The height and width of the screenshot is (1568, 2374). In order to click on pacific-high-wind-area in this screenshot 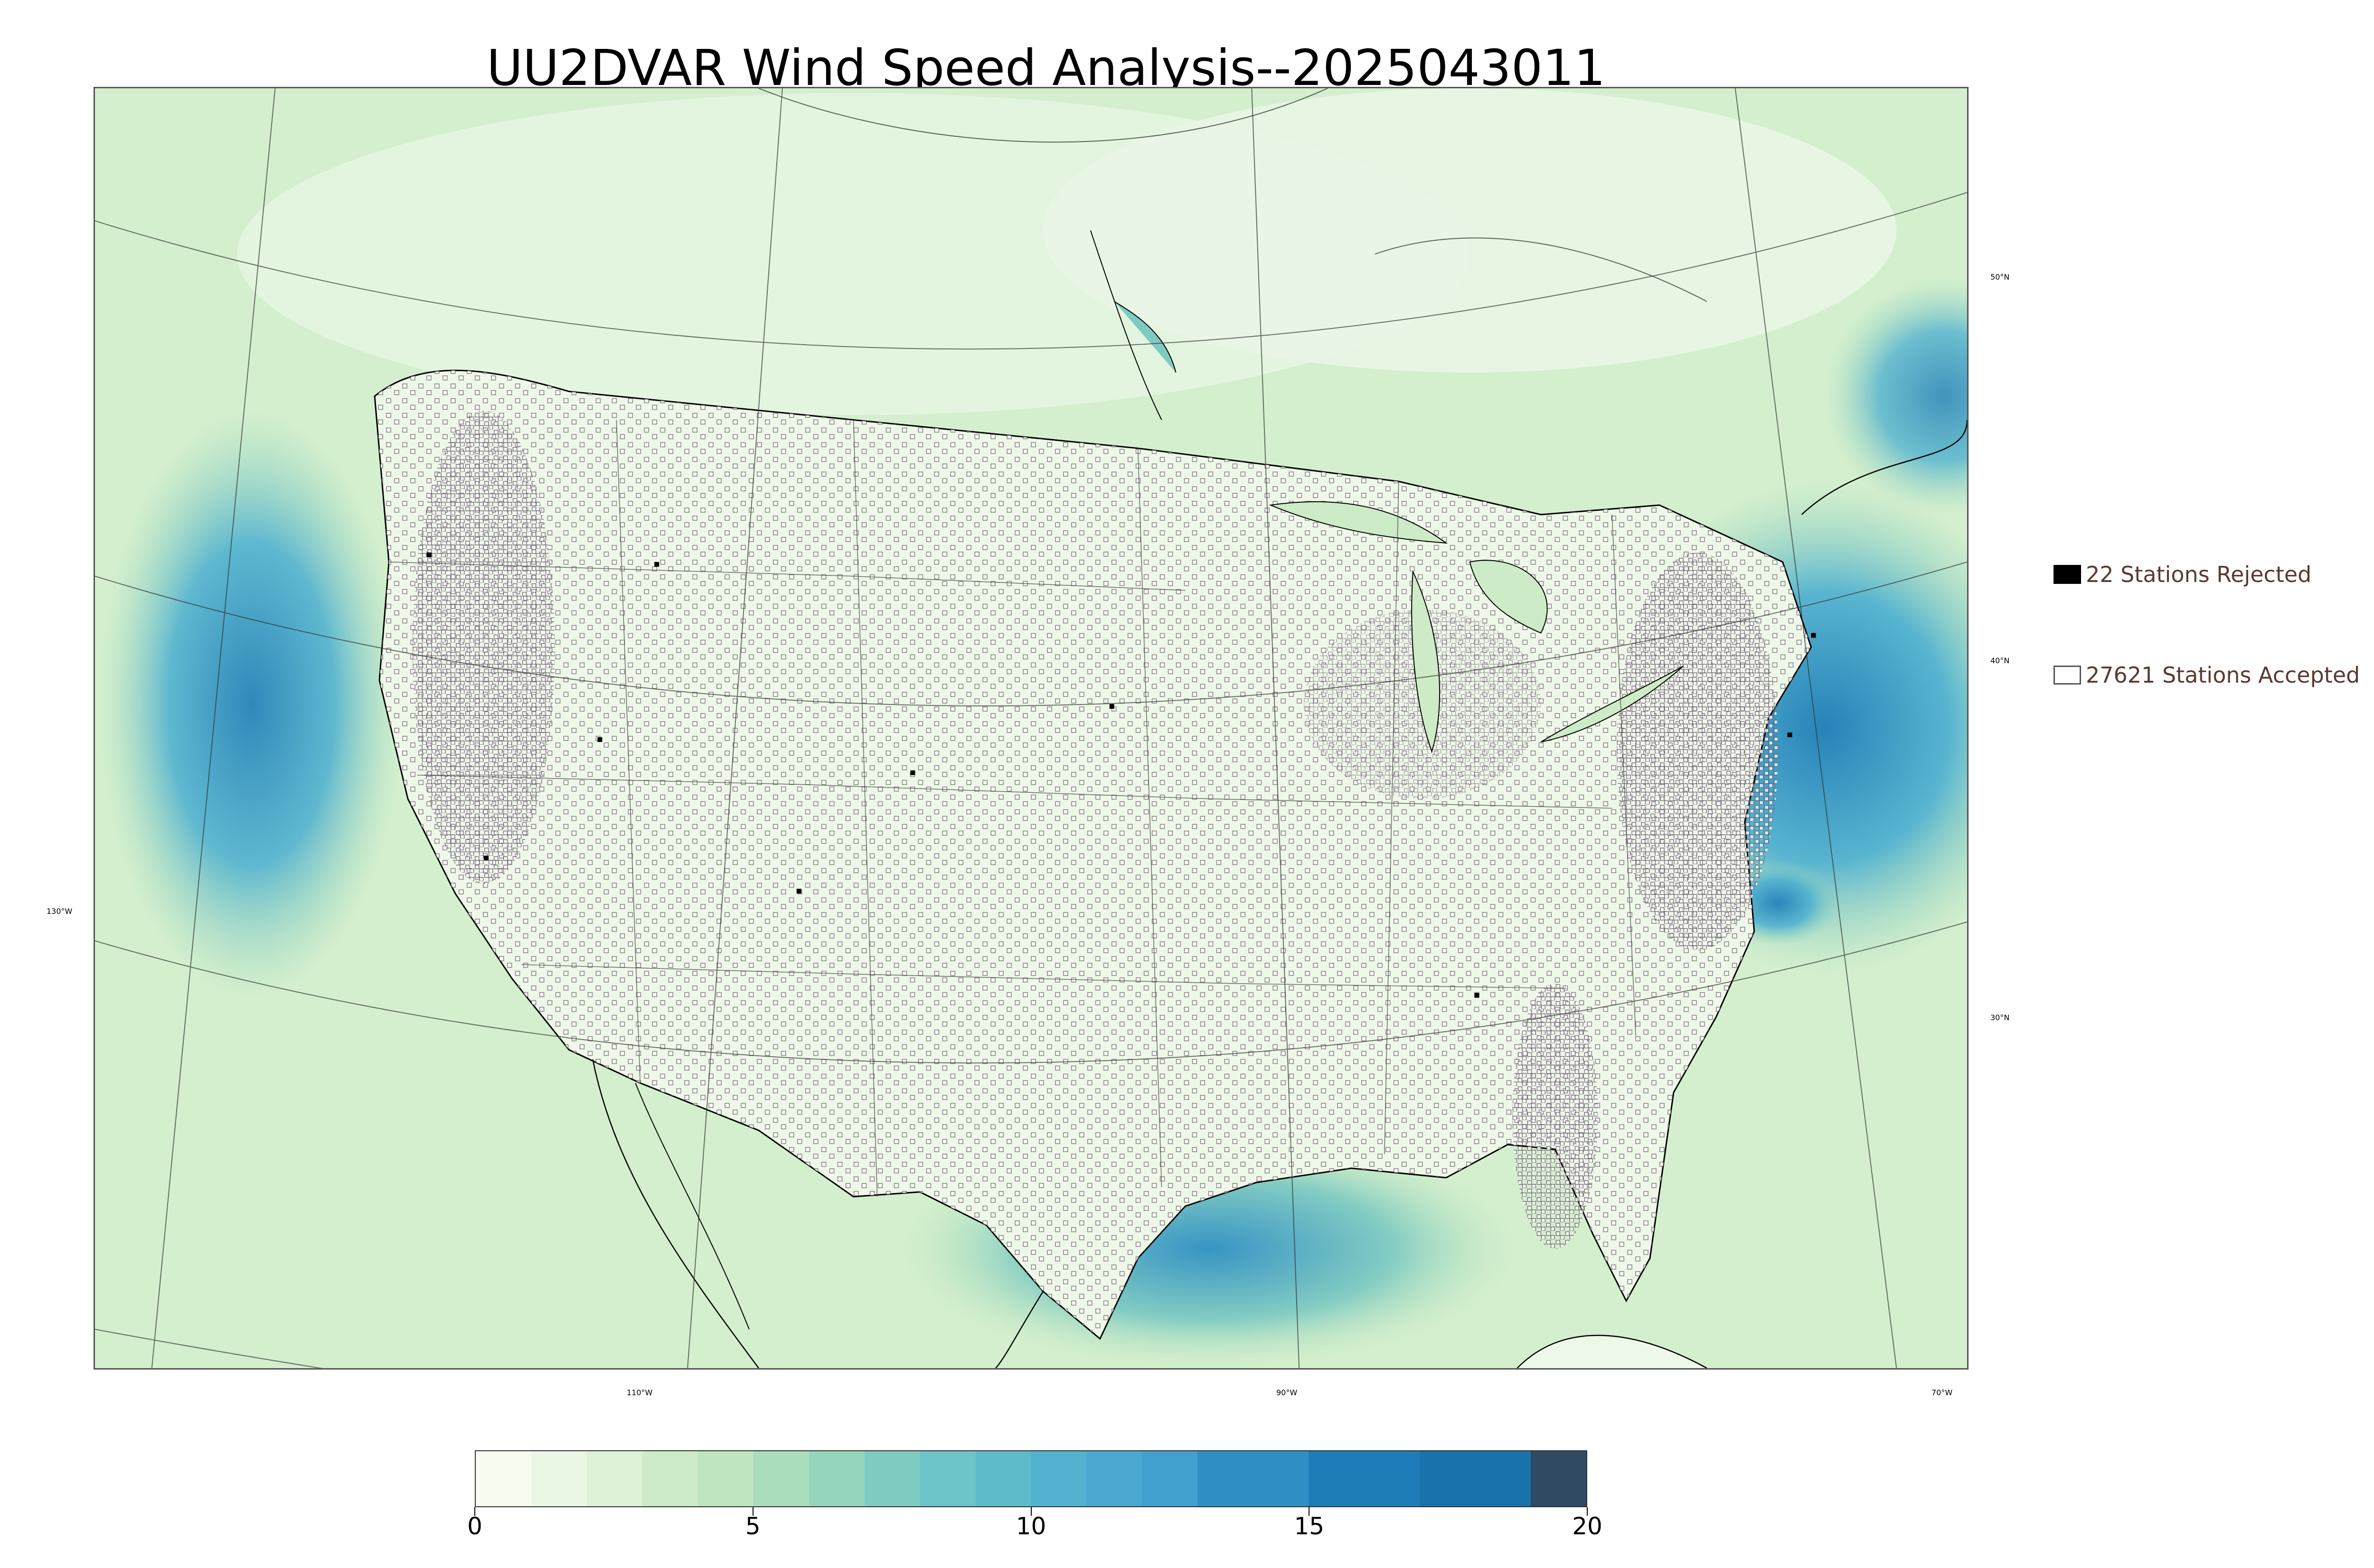, I will do `click(251, 704)`.